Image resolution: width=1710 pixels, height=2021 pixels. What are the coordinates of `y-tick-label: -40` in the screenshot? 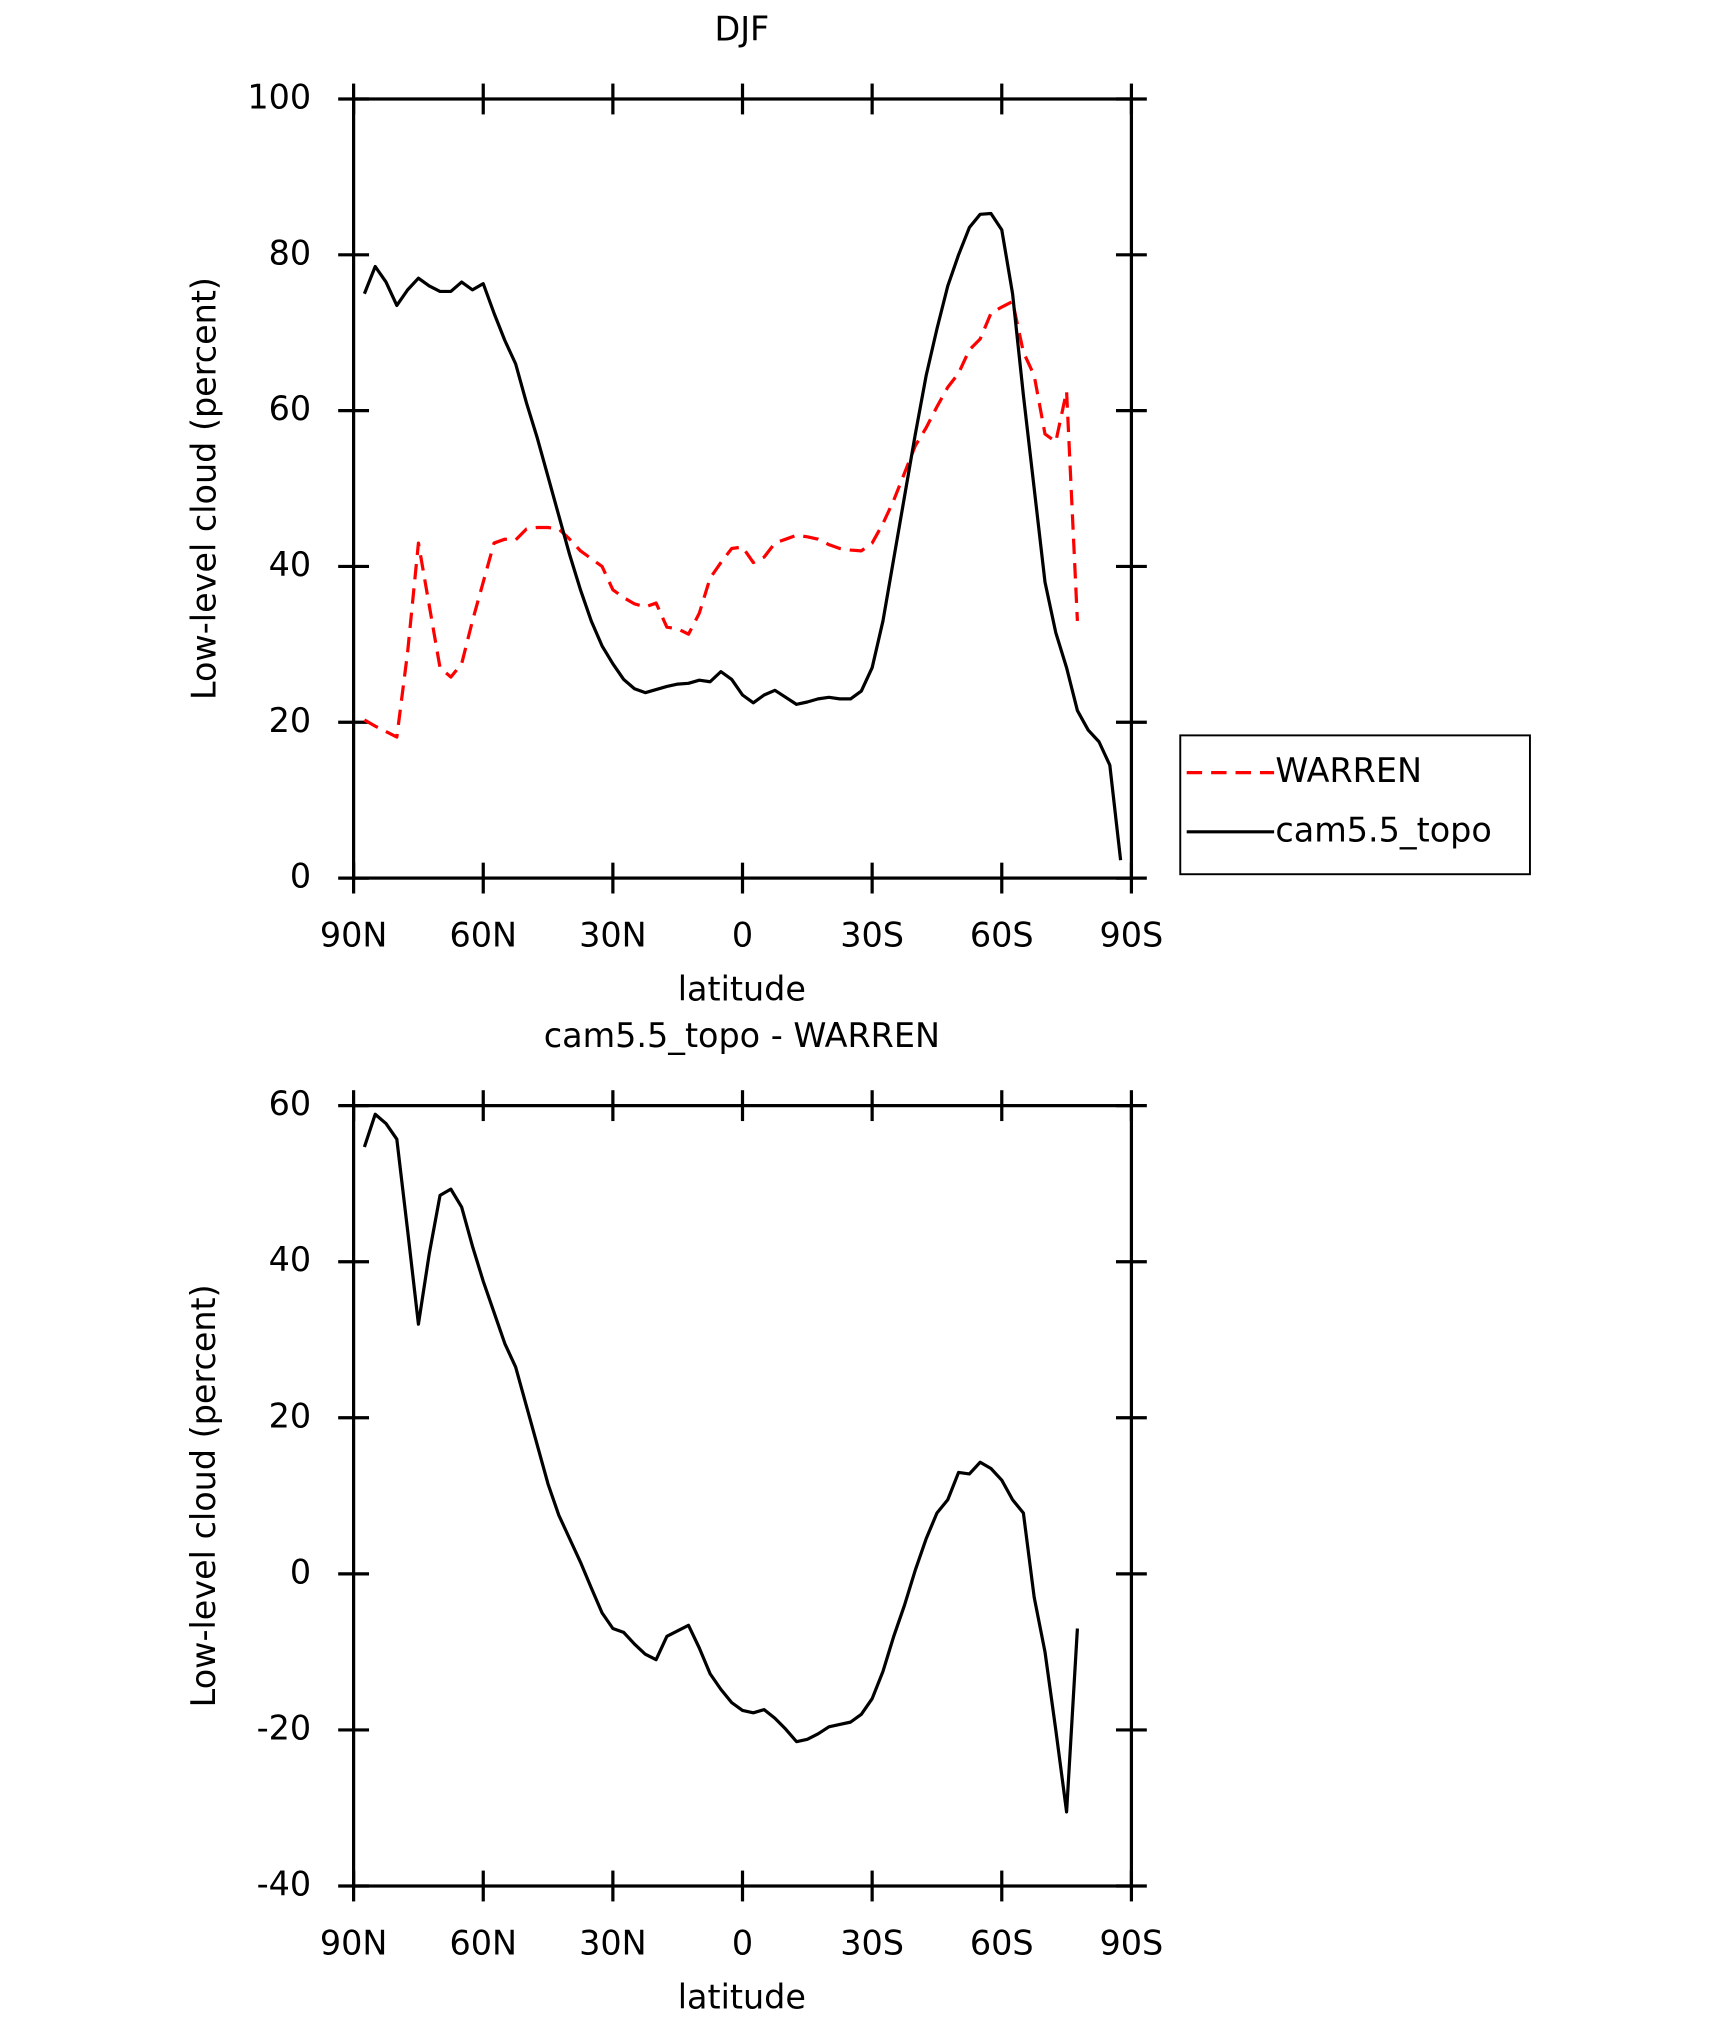 It's located at (284, 1884).